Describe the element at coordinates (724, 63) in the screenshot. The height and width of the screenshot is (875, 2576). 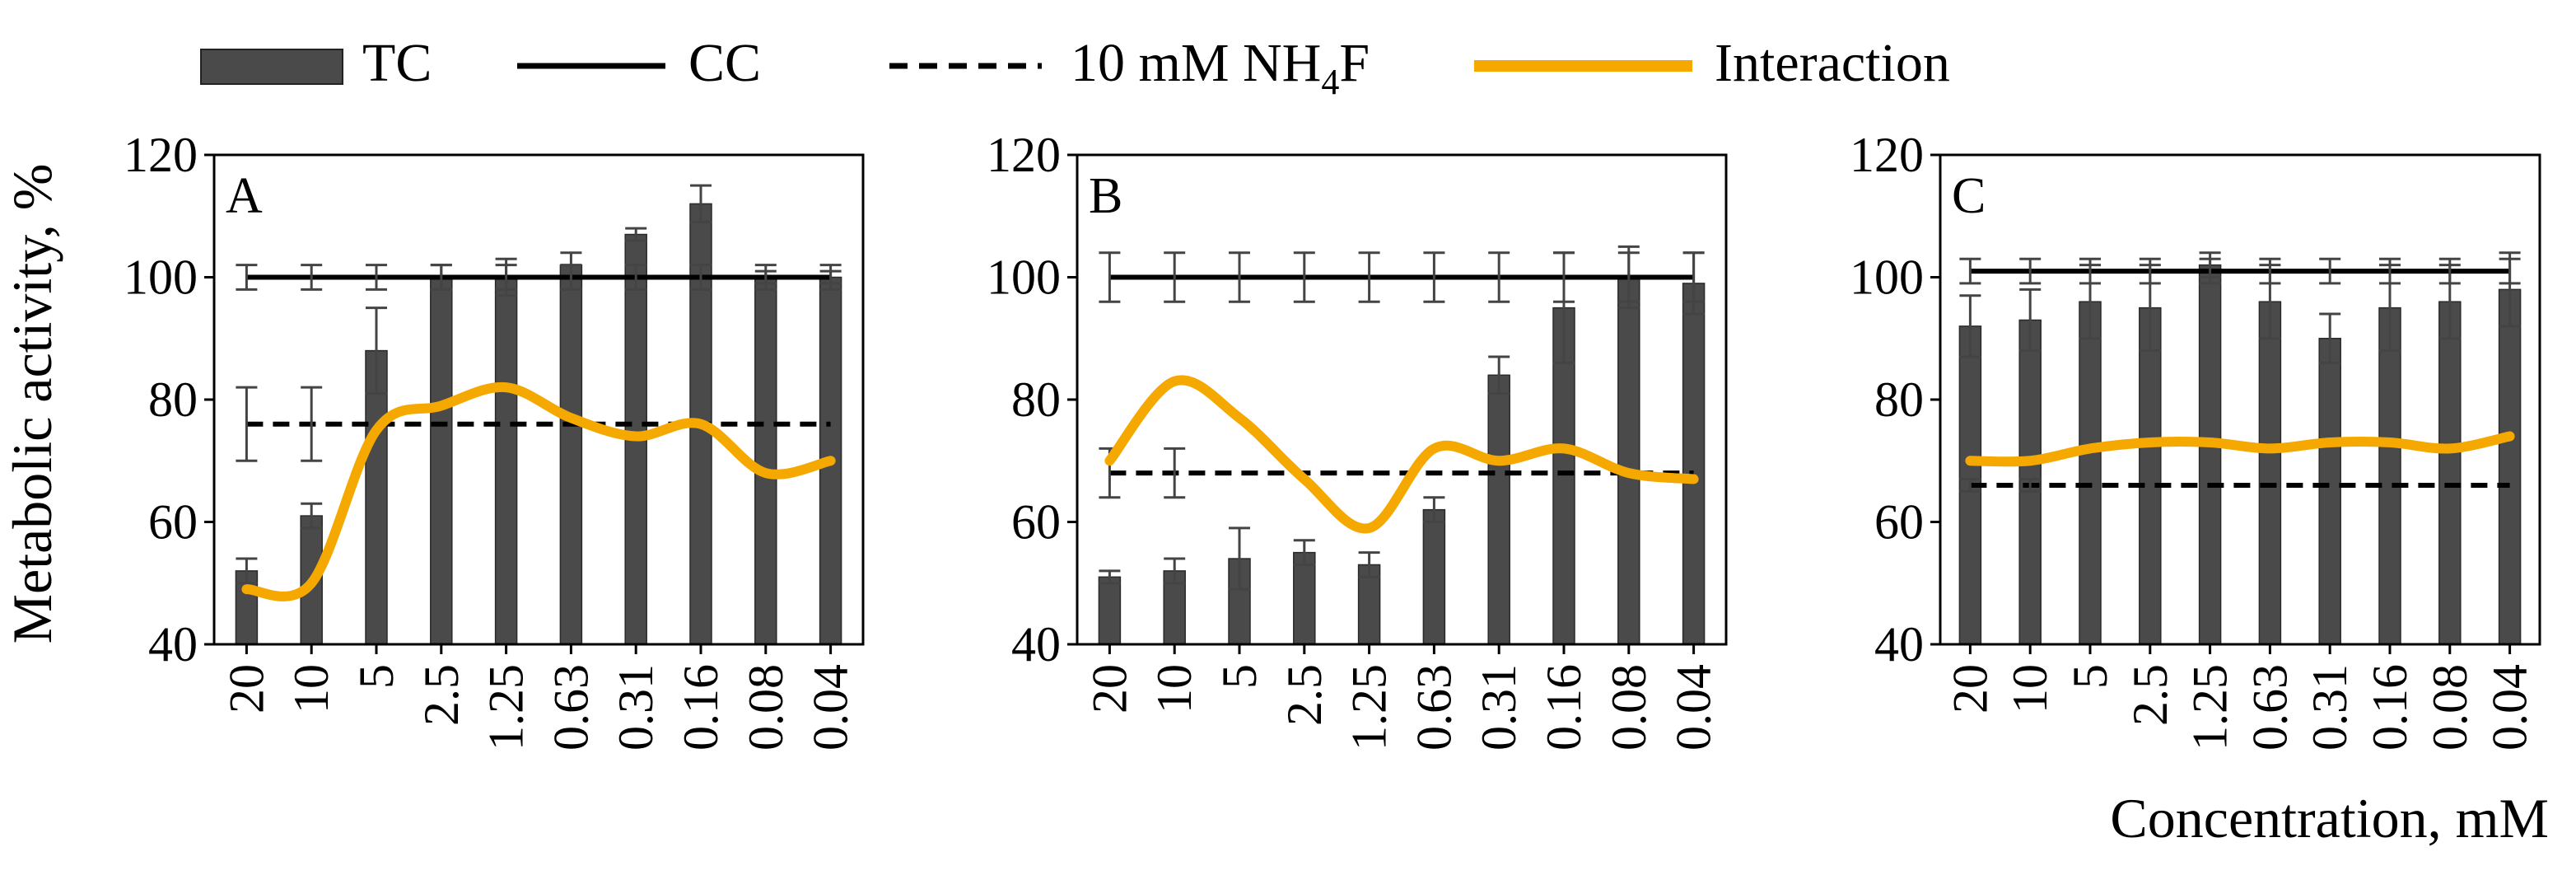
I see `legend-cc-label: CC` at that location.